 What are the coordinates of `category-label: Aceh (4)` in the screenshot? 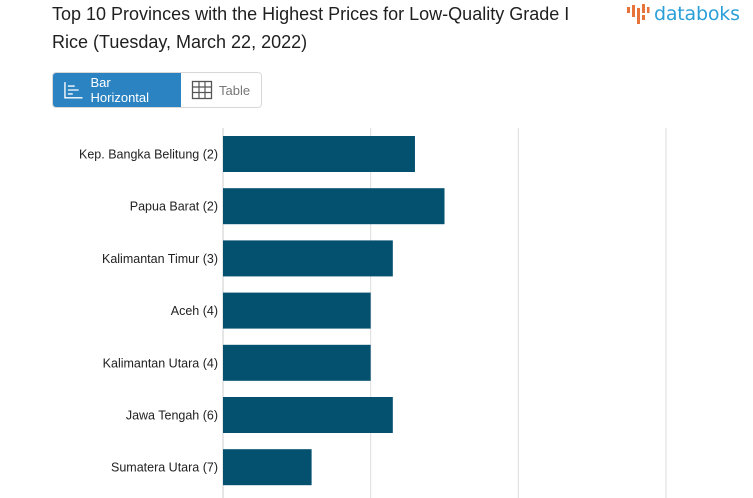 It's located at (194, 311).